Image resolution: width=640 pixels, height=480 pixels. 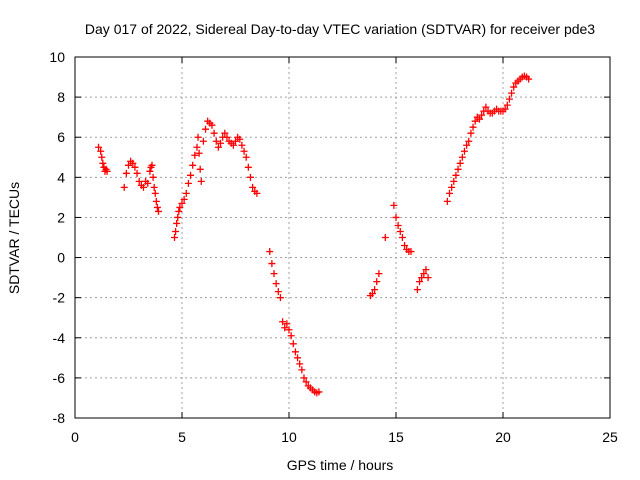 I want to click on x-tick-label: 5, so click(x=182, y=437).